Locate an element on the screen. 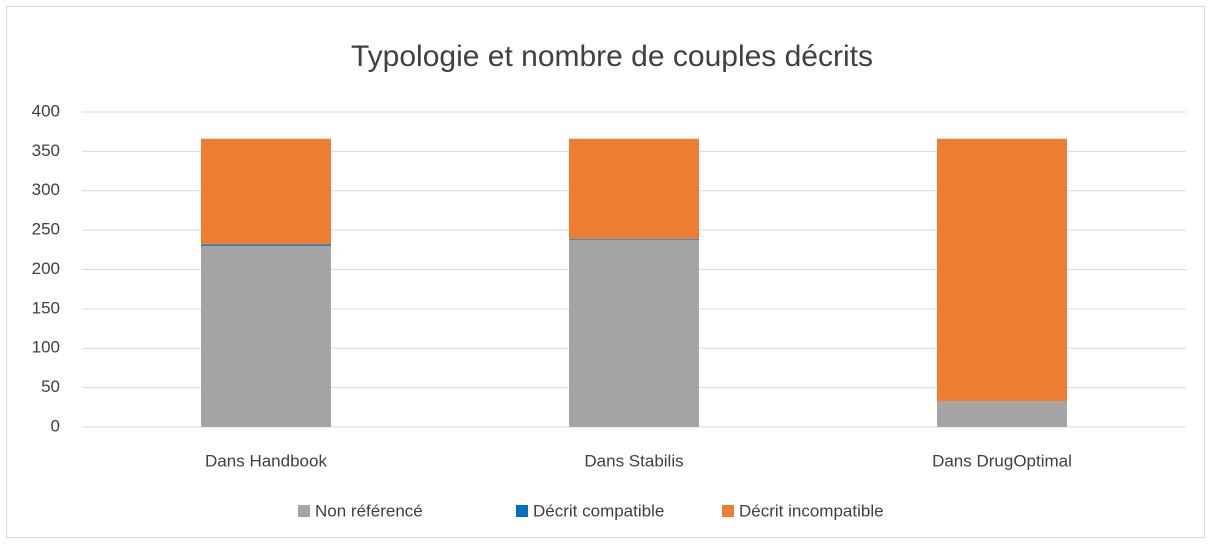  y-tick-label: 400 is located at coordinates (46, 110).